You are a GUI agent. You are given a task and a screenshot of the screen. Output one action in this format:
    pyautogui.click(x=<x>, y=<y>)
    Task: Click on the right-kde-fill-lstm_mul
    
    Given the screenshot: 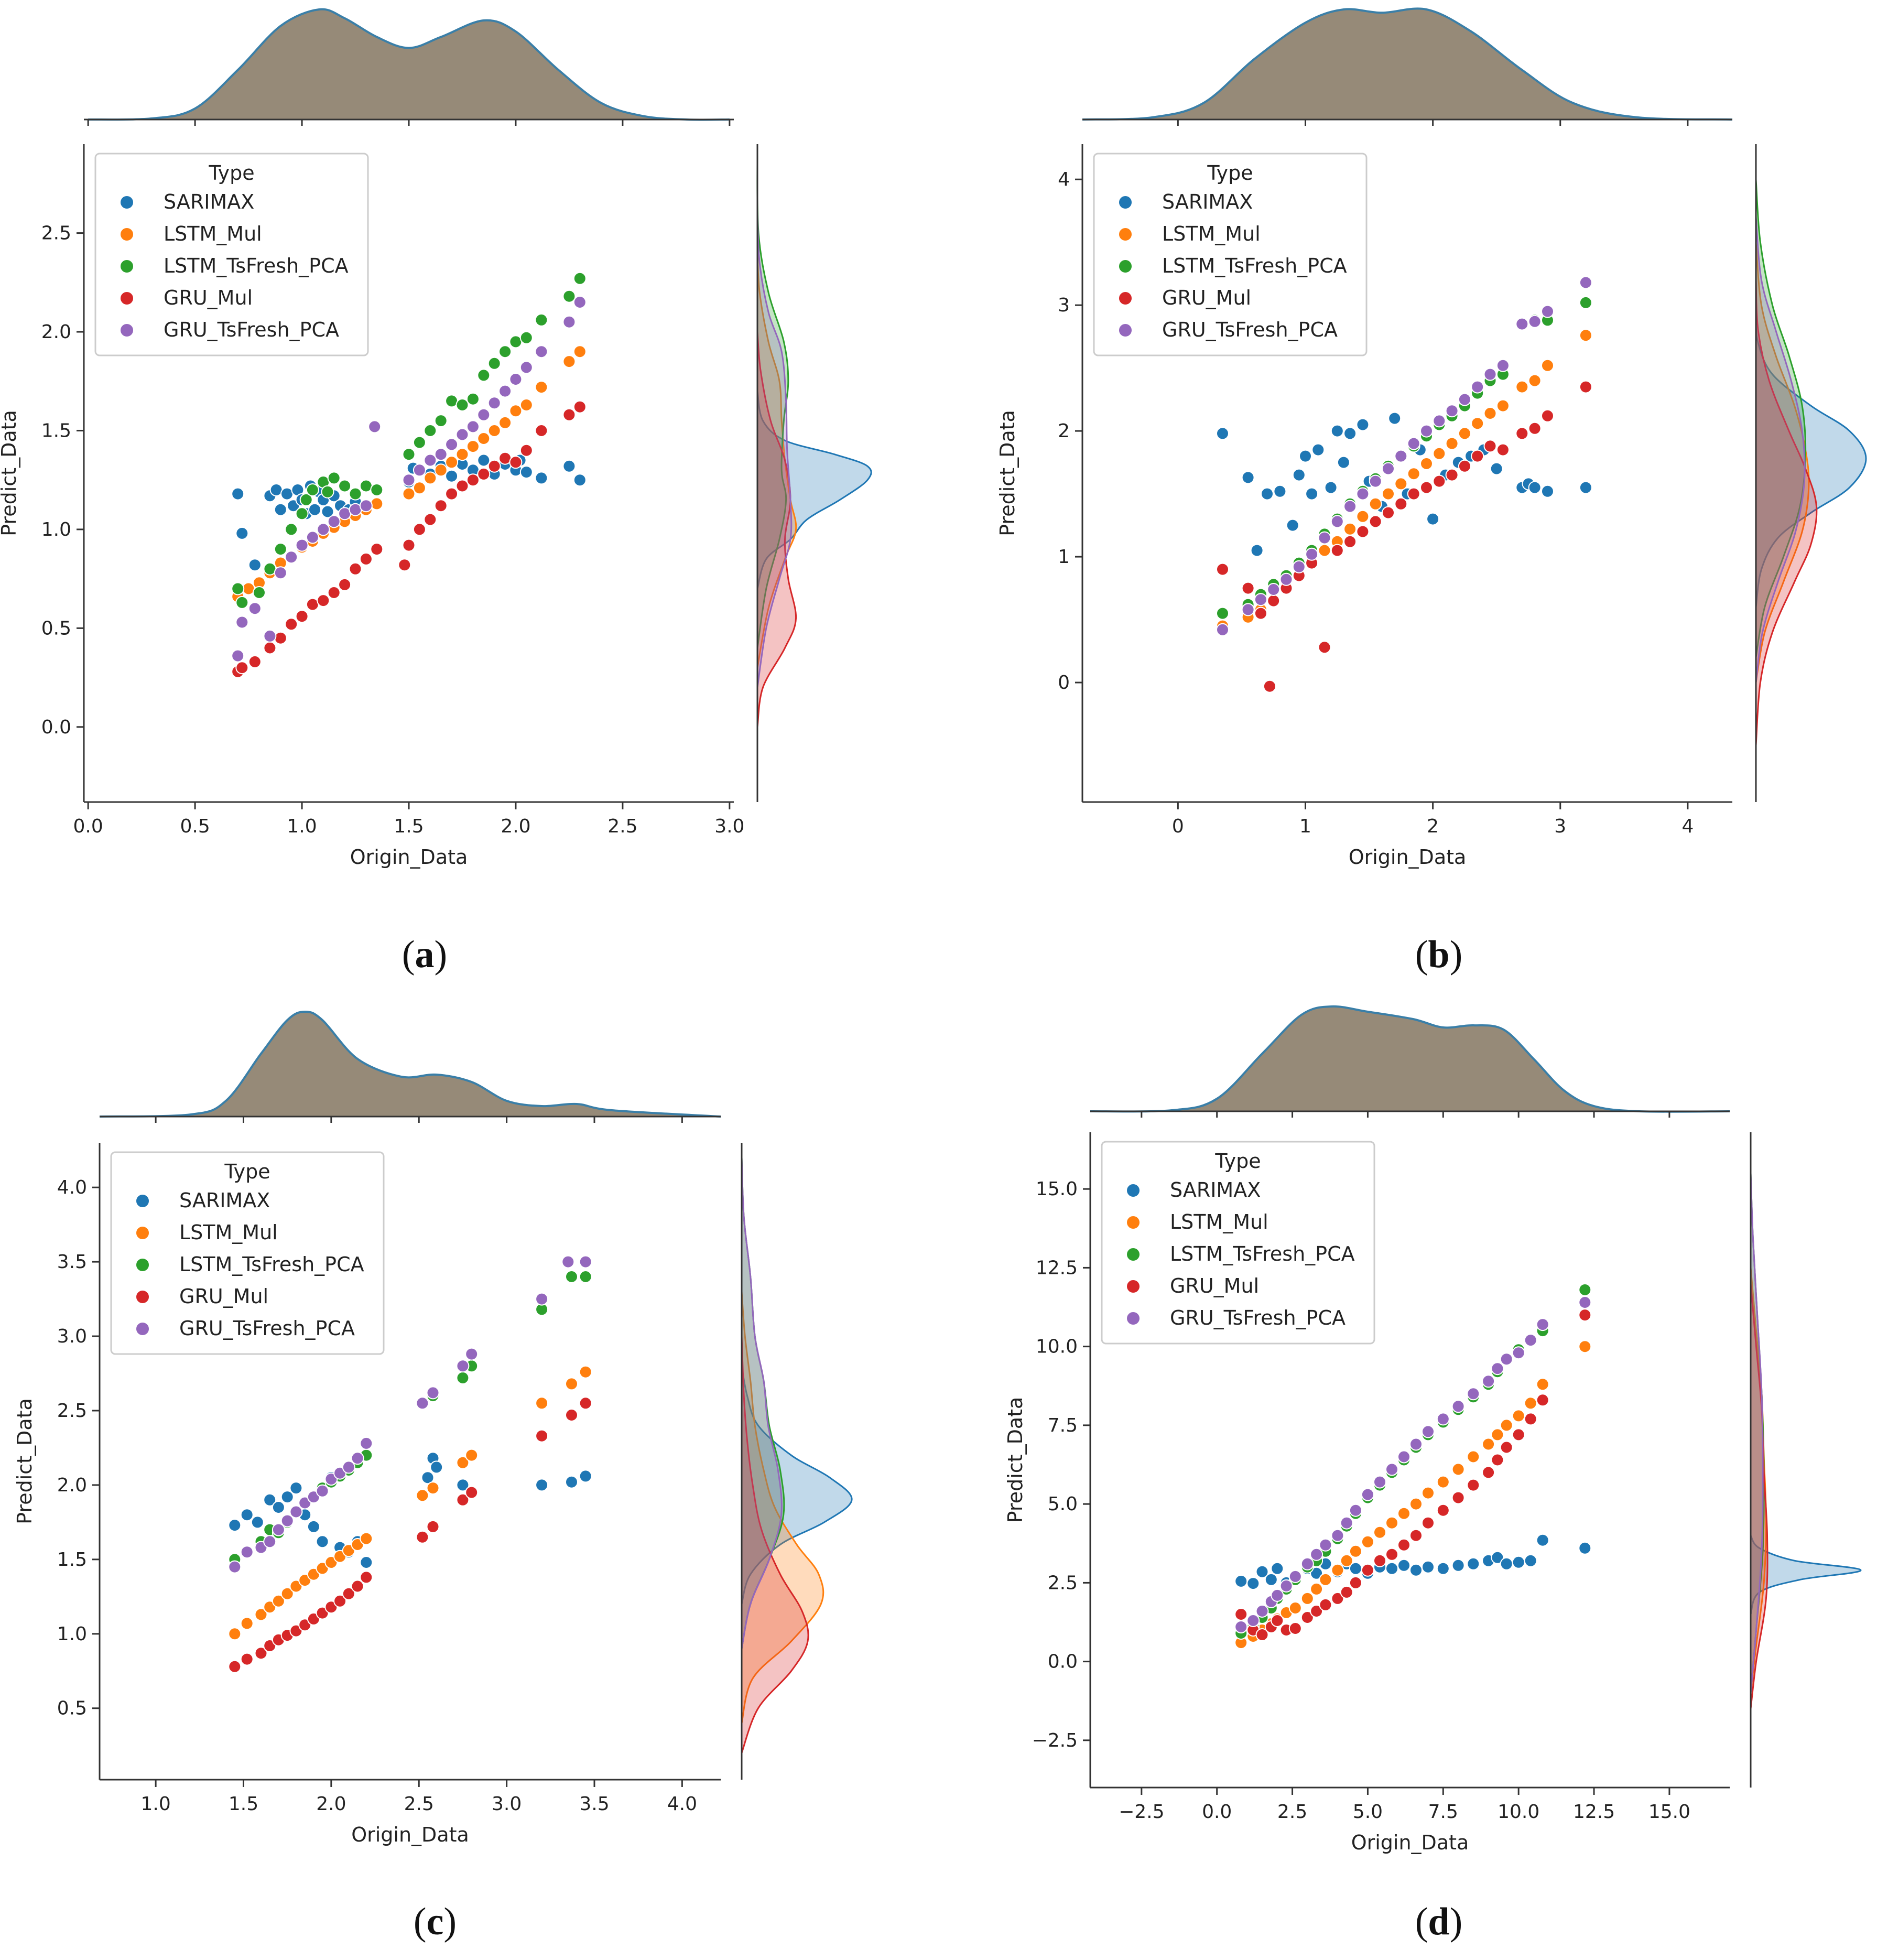 What is the action you would take?
    pyautogui.click(x=1782, y=462)
    